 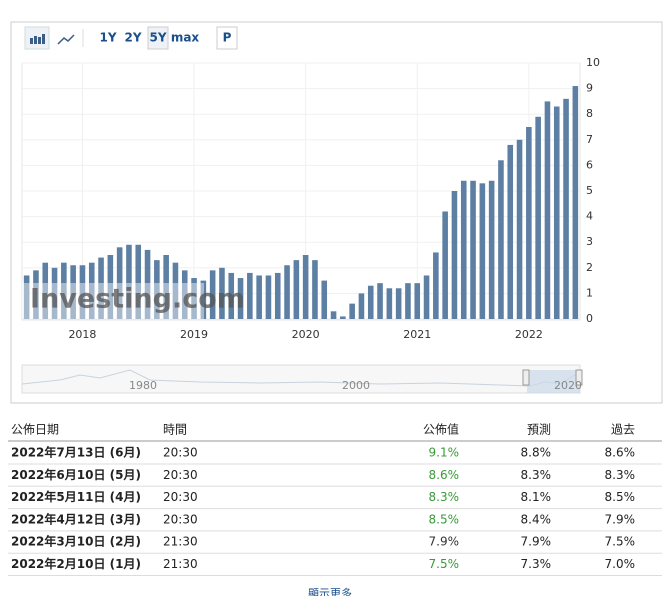 What do you see at coordinates (589, 113) in the screenshot?
I see `y-tick-label: 8` at bounding box center [589, 113].